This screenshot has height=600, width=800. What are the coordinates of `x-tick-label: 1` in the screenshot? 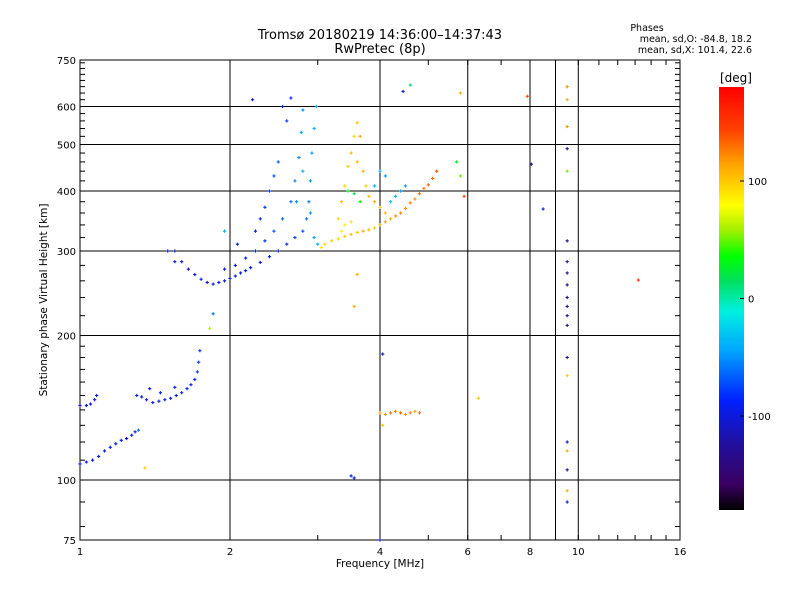 It's located at (80, 552).